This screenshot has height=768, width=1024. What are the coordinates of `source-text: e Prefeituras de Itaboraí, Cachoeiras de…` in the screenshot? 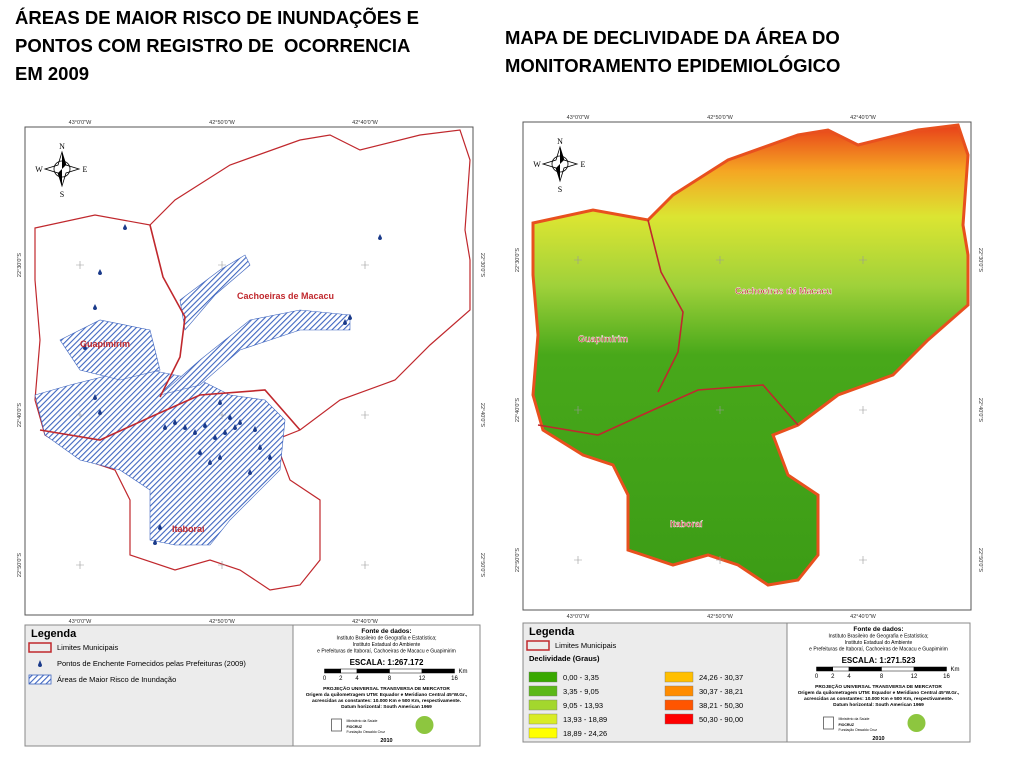 It's located at (878, 650).